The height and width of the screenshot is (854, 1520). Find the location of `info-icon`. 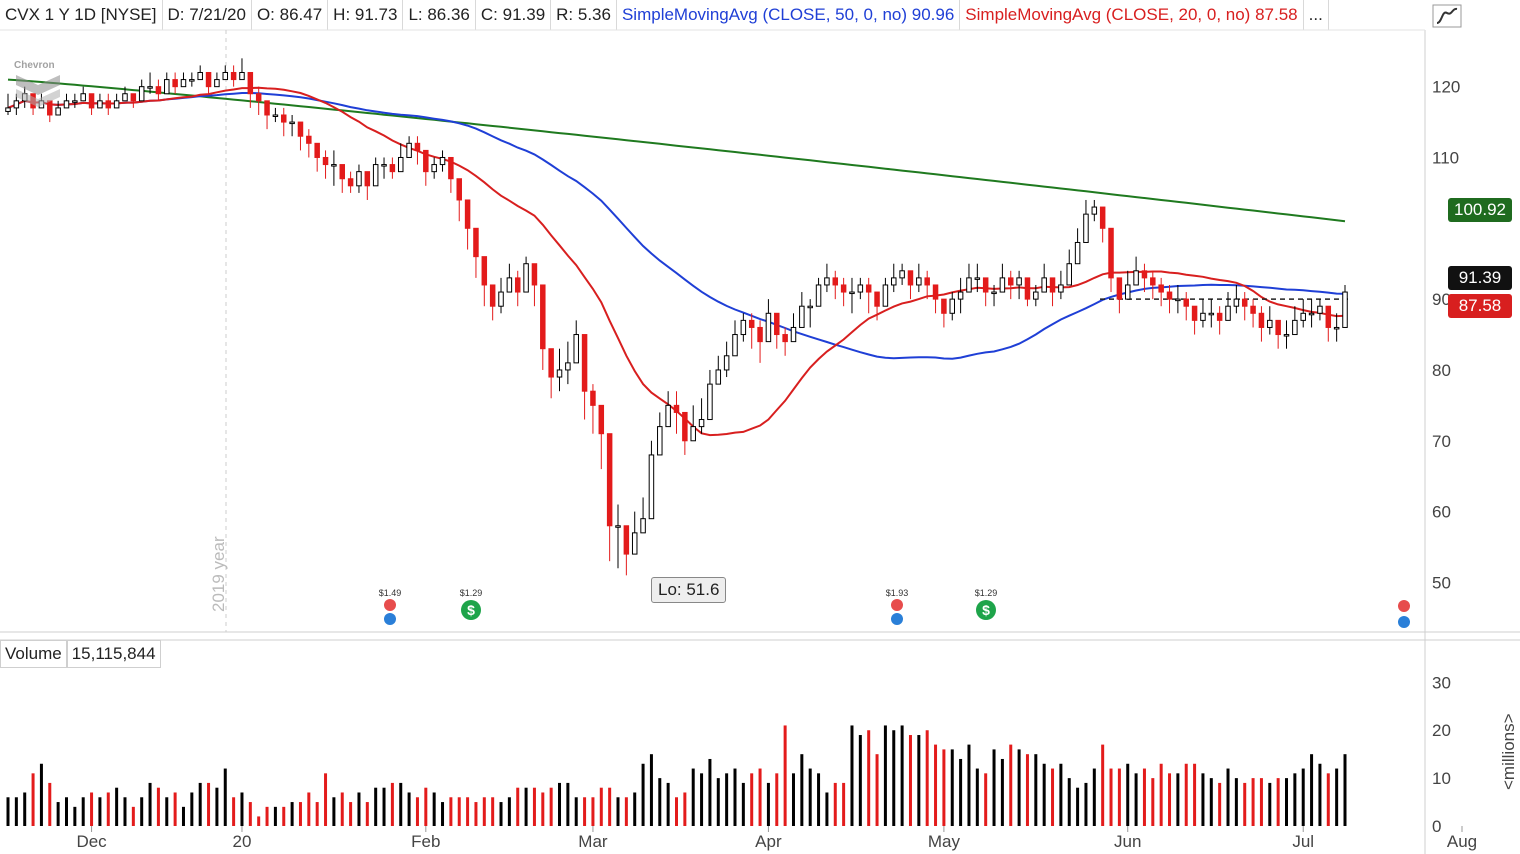

info-icon is located at coordinates (390, 619).